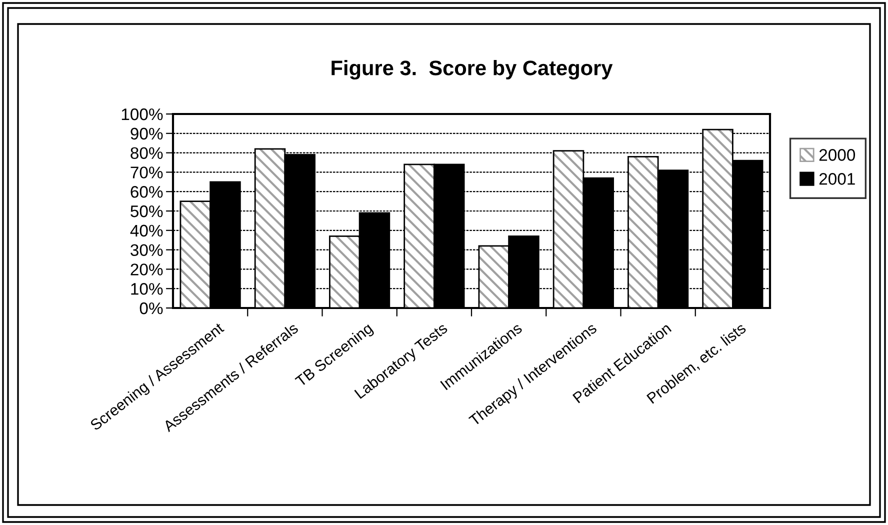 This screenshot has height=525, width=888. What do you see at coordinates (146, 192) in the screenshot?
I see `y-tick-label: 60%` at bounding box center [146, 192].